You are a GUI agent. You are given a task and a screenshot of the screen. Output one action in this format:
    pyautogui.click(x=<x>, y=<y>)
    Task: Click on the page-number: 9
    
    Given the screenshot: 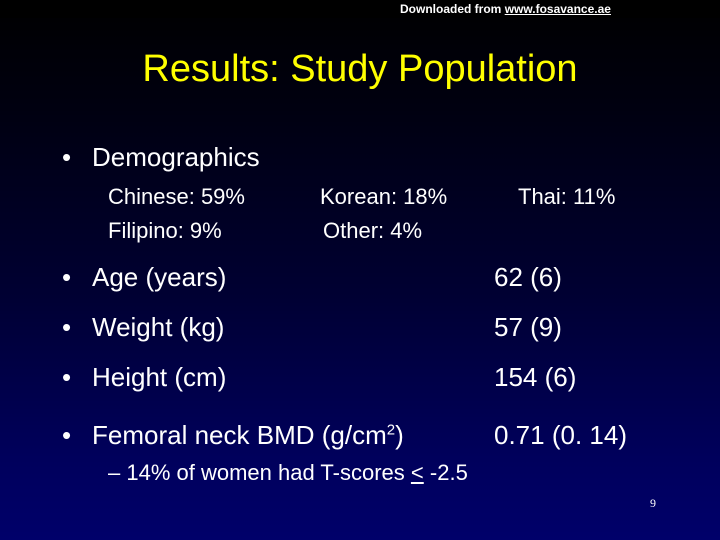 What is the action you would take?
    pyautogui.click(x=653, y=503)
    